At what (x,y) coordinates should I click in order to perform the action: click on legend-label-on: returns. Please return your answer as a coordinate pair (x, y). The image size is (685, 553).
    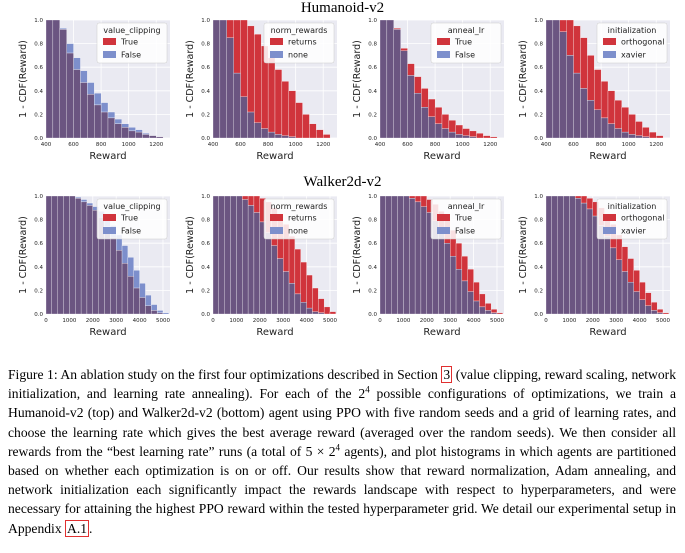
    Looking at the image, I should click on (302, 42).